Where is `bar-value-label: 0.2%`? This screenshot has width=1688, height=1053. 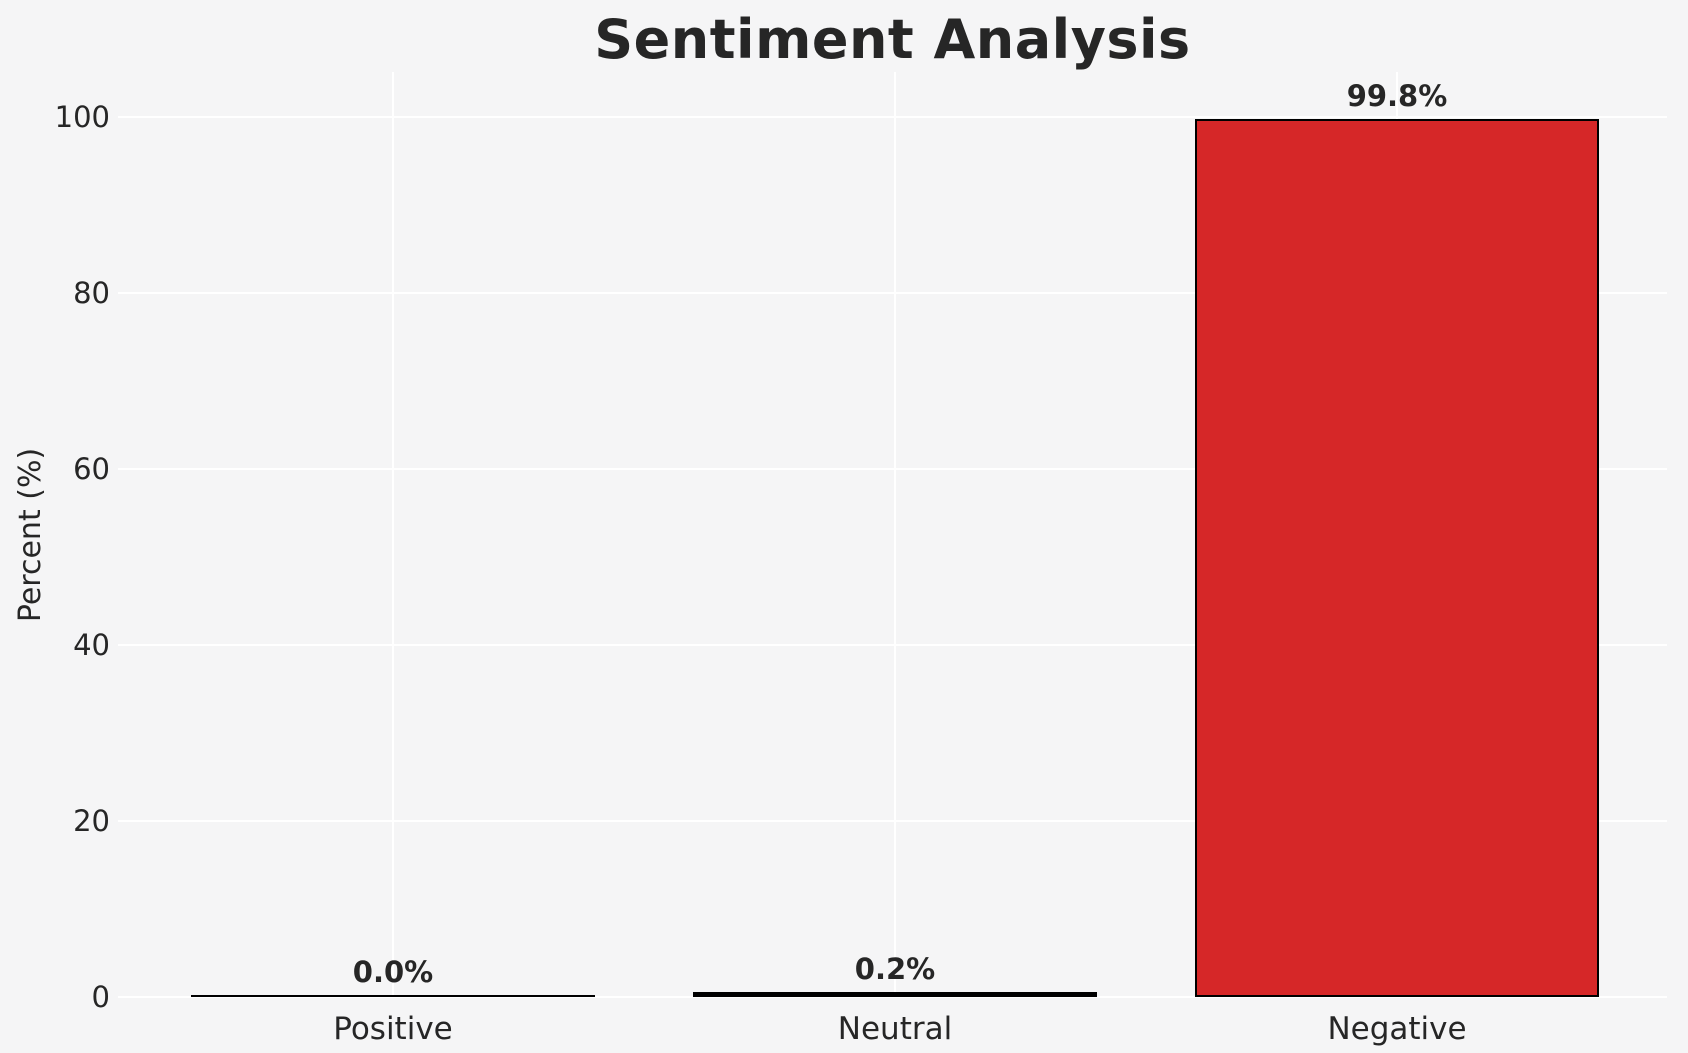 bar-value-label: 0.2% is located at coordinates (895, 969).